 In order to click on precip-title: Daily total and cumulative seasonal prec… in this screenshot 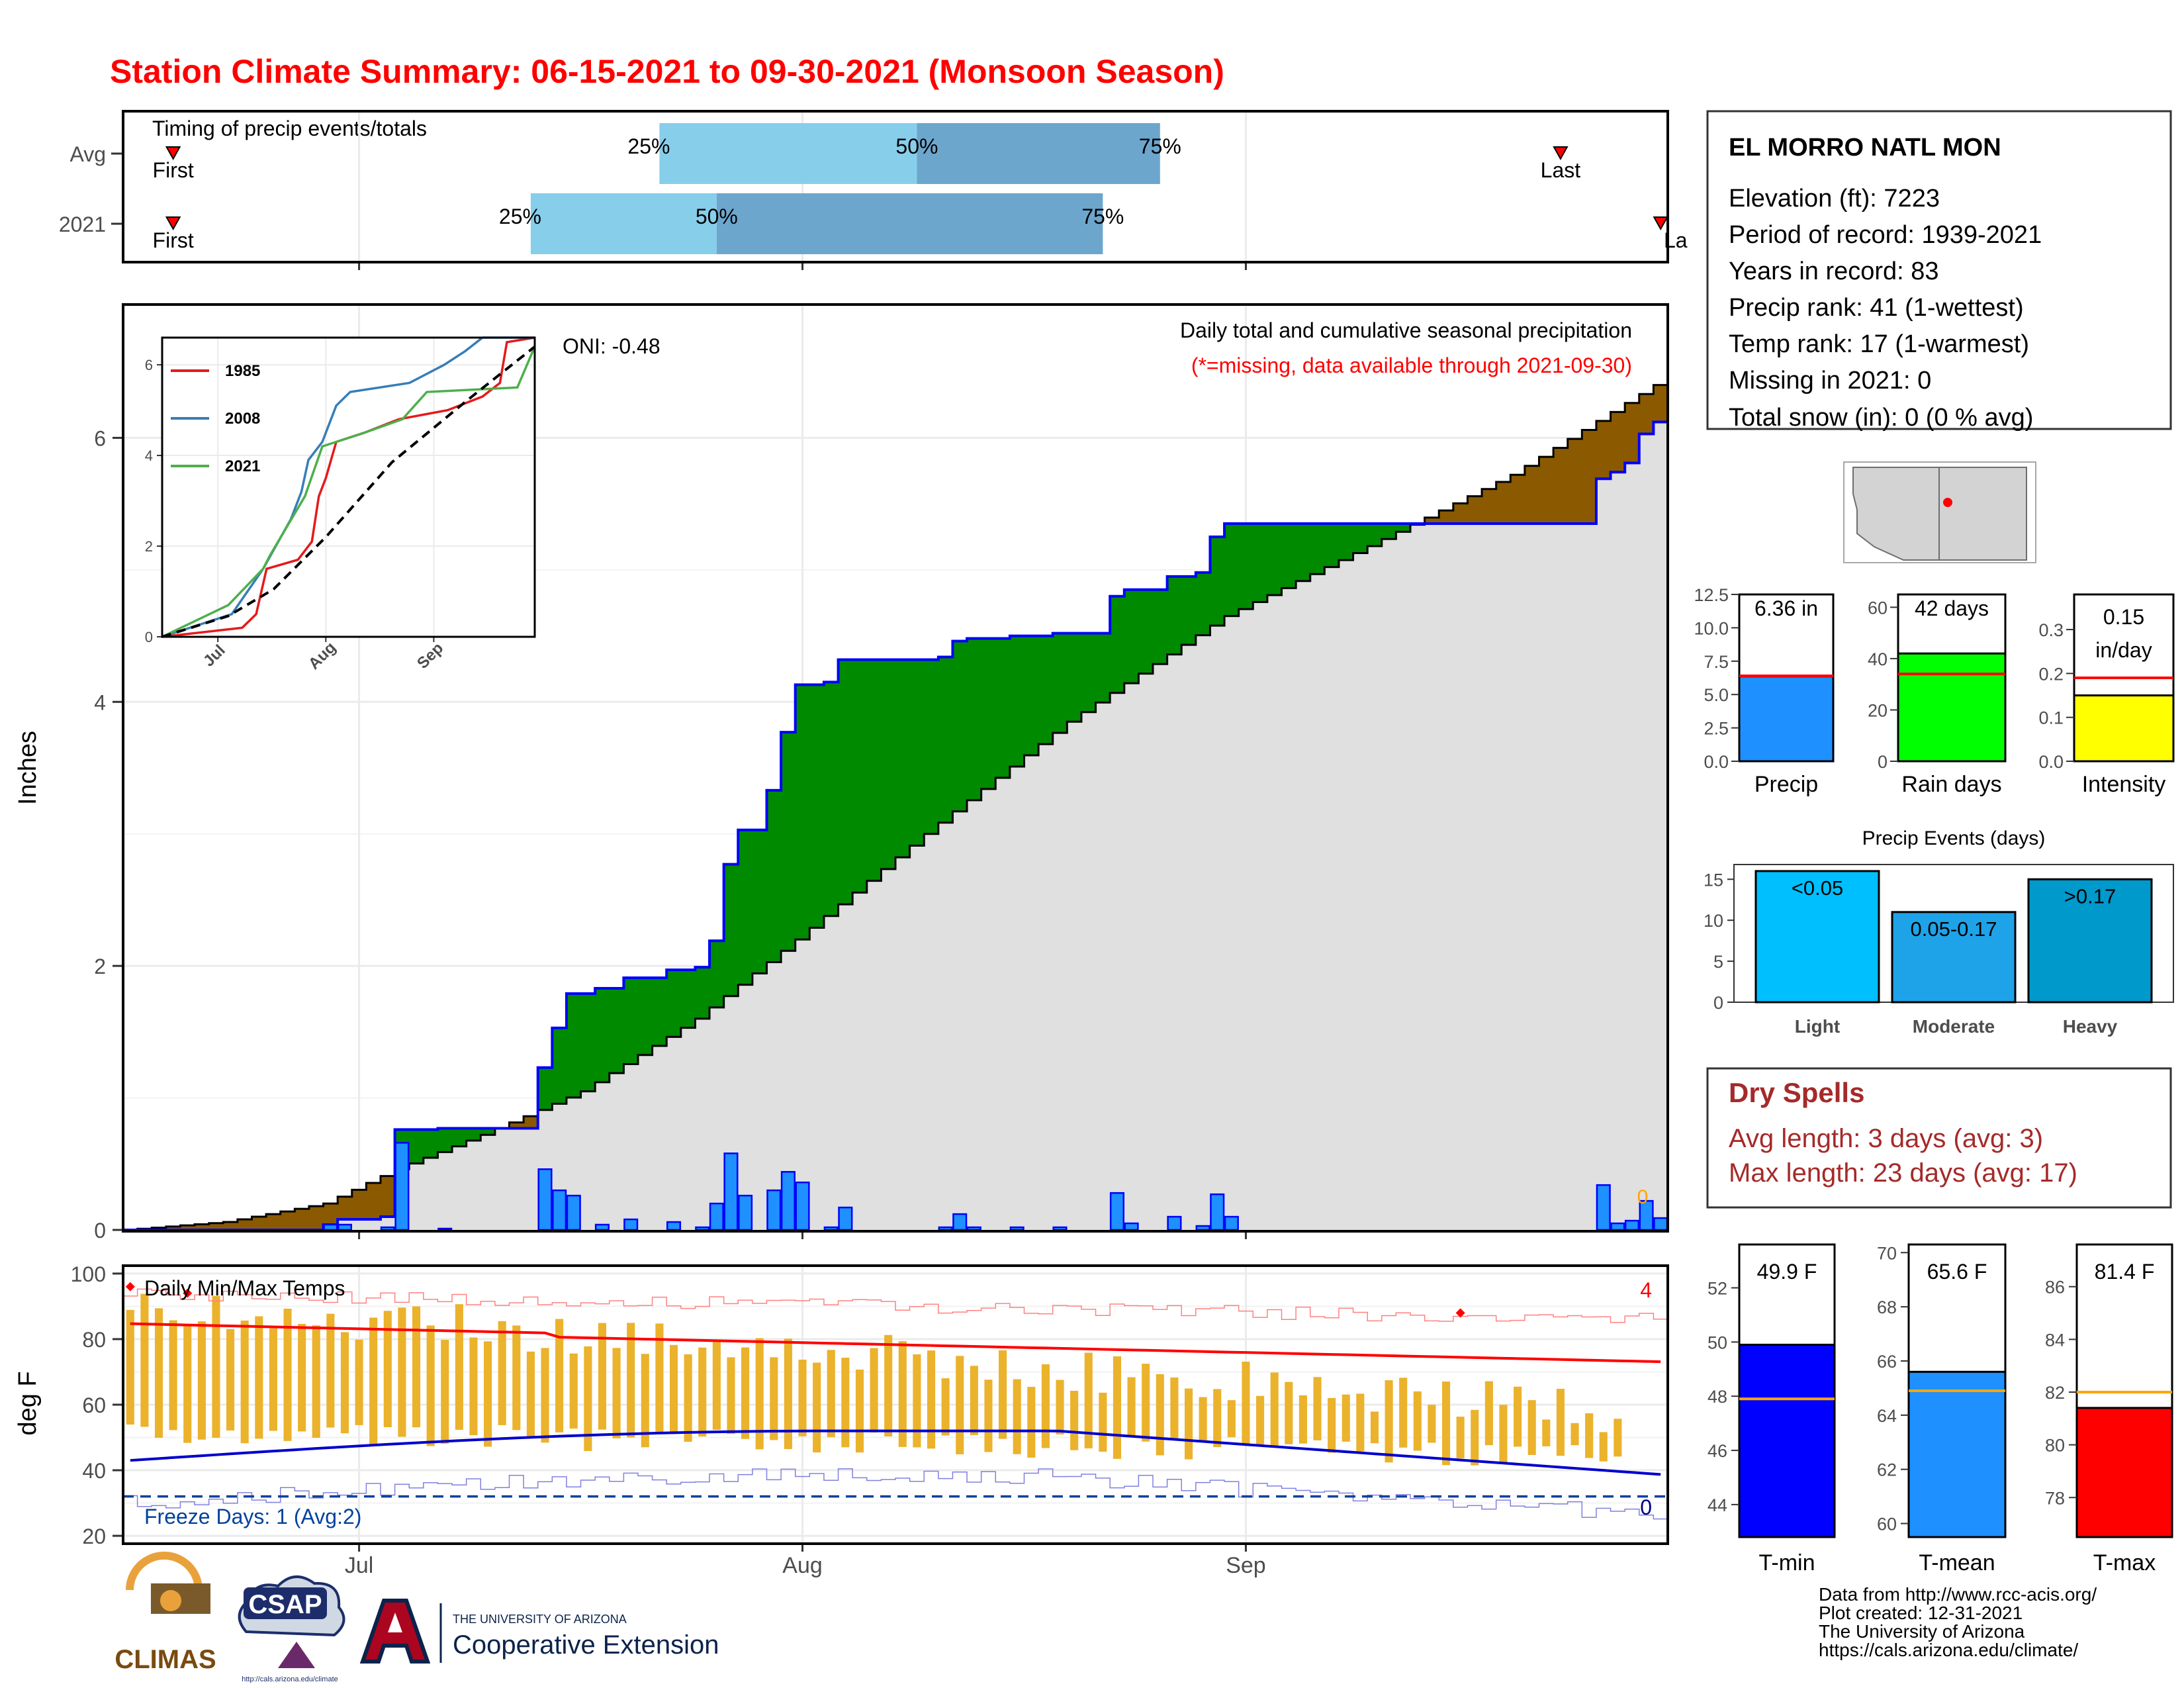, I will do `click(1406, 330)`.